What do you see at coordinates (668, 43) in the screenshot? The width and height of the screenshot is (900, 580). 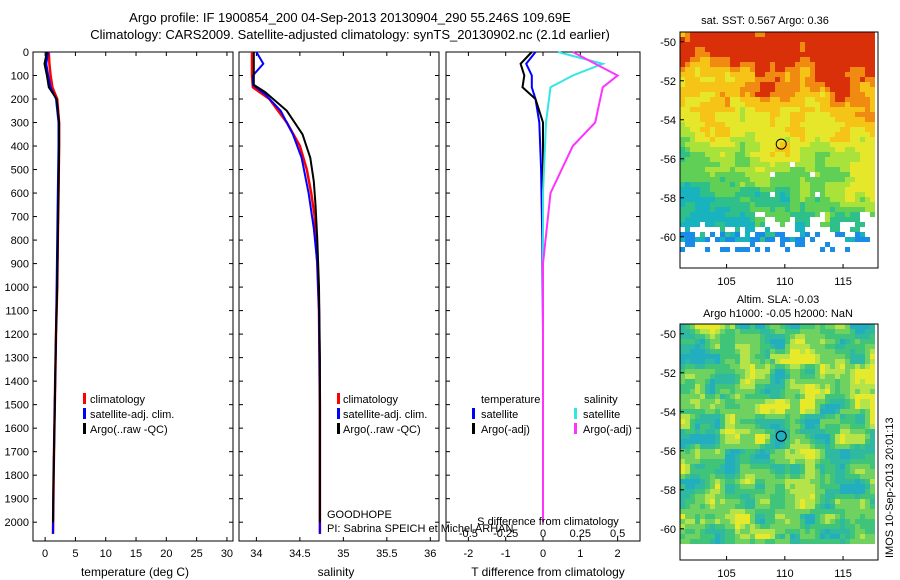 I see `lat-tick-label: -50` at bounding box center [668, 43].